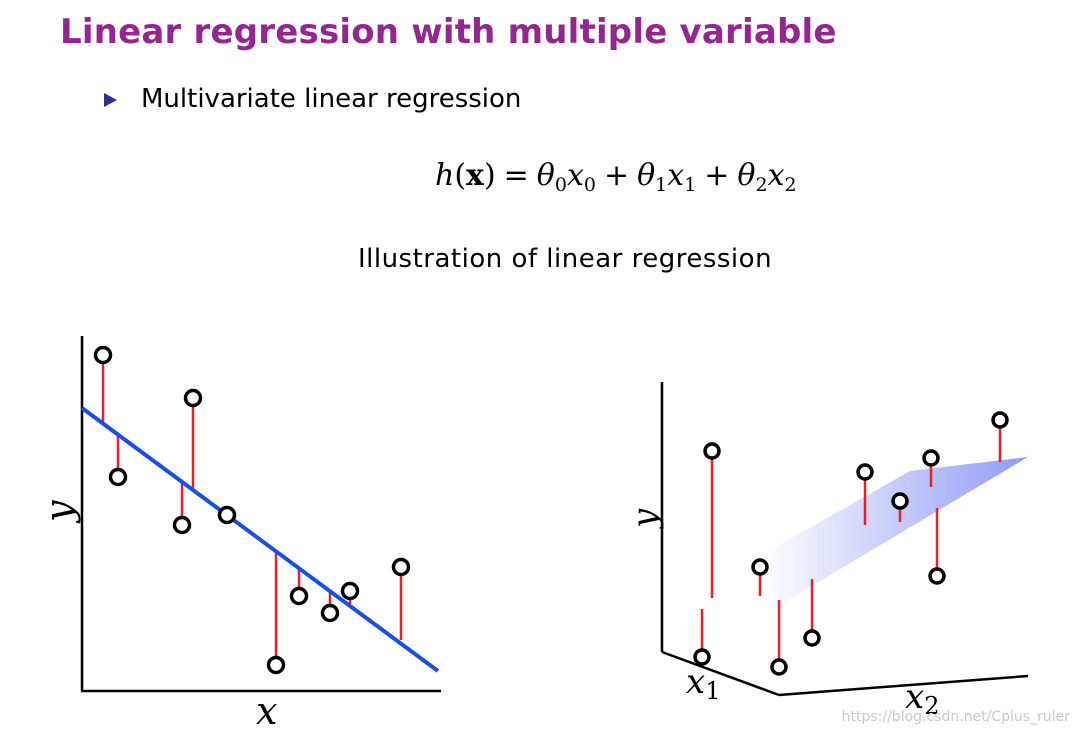 The width and height of the screenshot is (1084, 731). What do you see at coordinates (266, 710) in the screenshot?
I see `plot-2d-x-label: x` at bounding box center [266, 710].